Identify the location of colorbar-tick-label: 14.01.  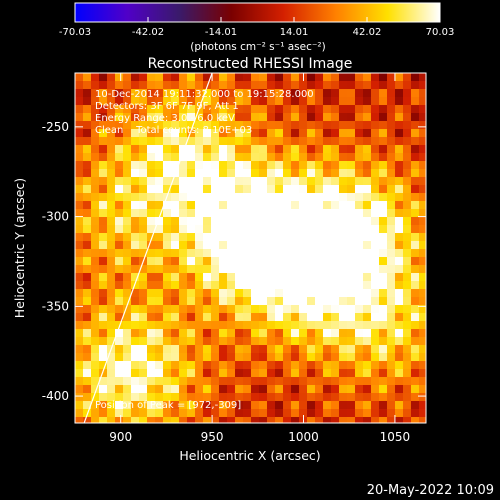
(294, 32).